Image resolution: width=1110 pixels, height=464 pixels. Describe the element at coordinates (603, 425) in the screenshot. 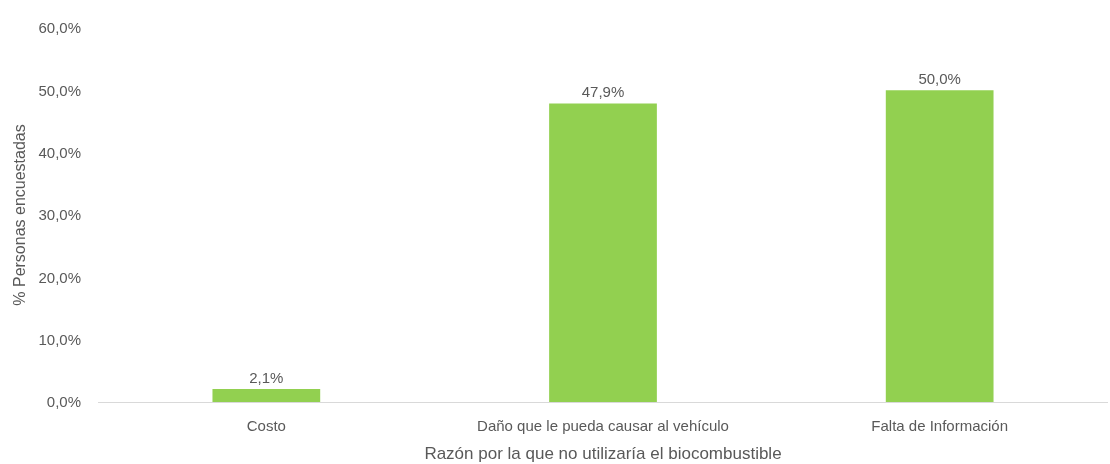

I see `x-tick-label: Daño que le pueda causar al vehículo` at that location.